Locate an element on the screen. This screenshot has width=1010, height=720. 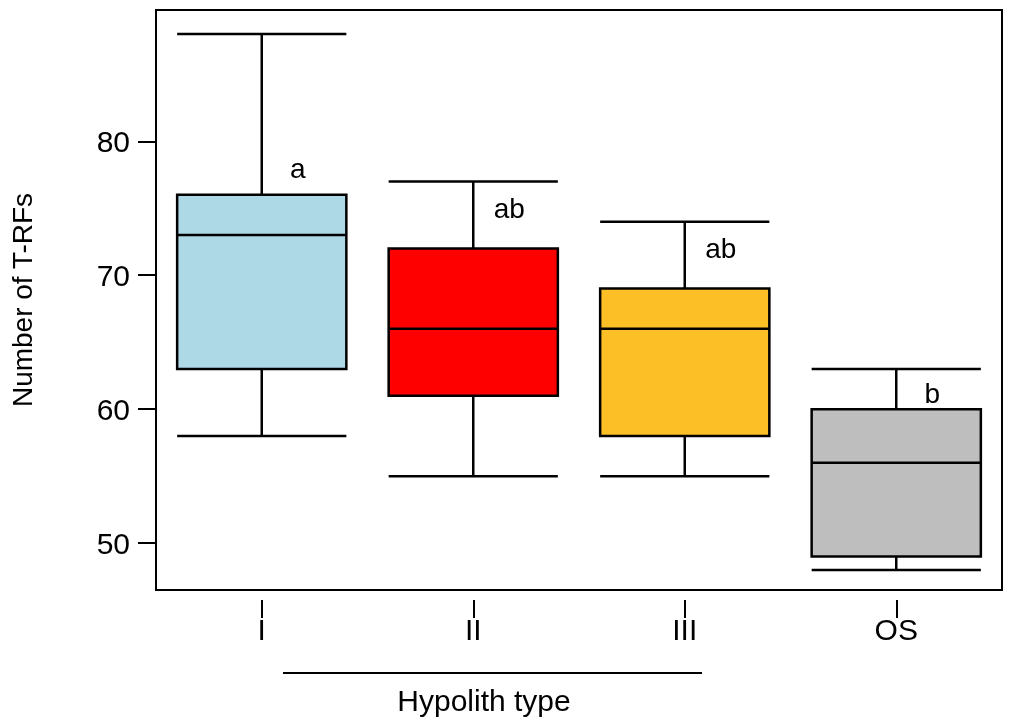
y-tick-label: 50 is located at coordinates (113, 543).